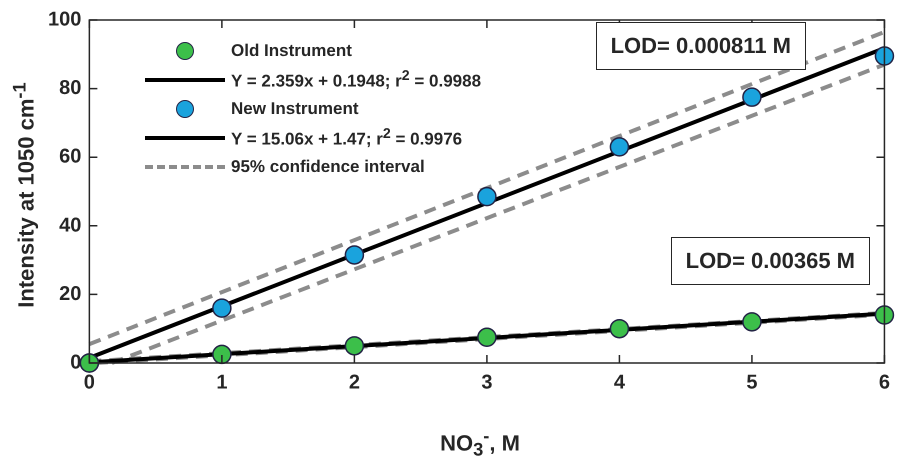 The image size is (898, 465). Describe the element at coordinates (354, 383) in the screenshot. I see `x-tick-label: 2` at that location.